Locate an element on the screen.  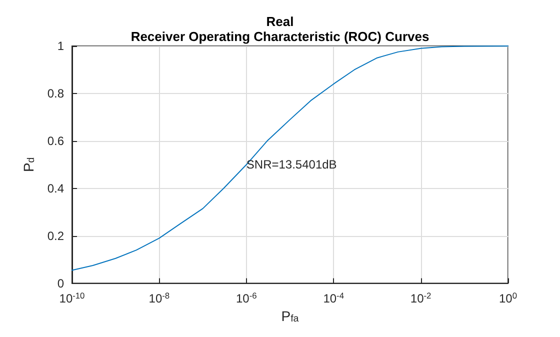
y-tick-label: 0.8 is located at coordinates (55, 93).